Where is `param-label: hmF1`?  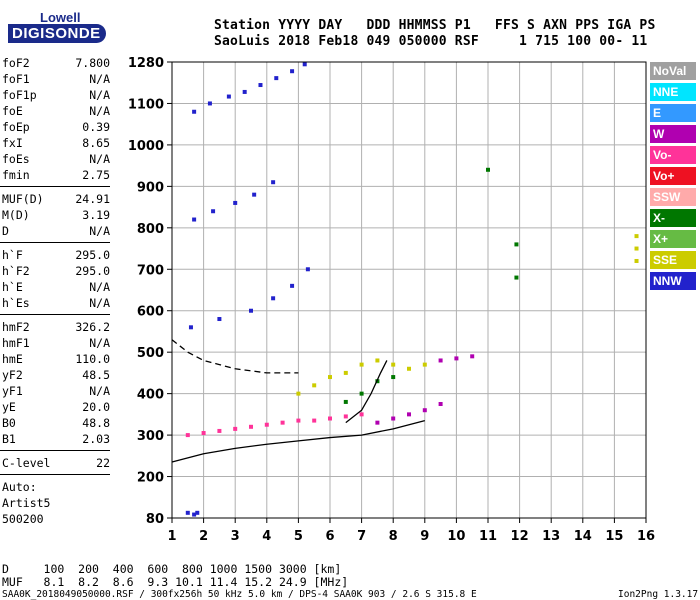
param-label: hmF1 is located at coordinates (16, 343).